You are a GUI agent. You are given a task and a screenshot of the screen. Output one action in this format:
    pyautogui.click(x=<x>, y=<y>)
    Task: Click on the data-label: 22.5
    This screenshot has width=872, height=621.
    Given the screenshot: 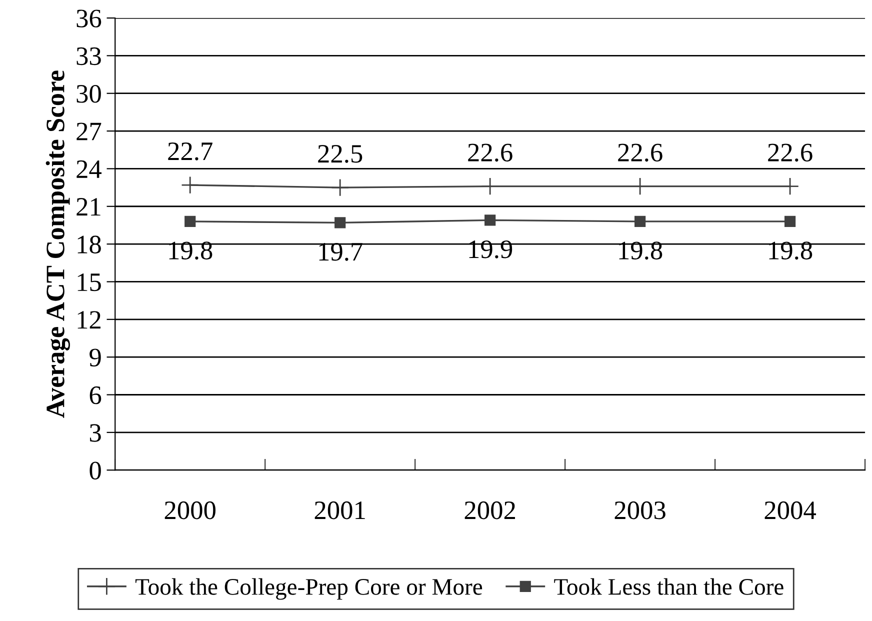 What is the action you would take?
    pyautogui.click(x=340, y=154)
    